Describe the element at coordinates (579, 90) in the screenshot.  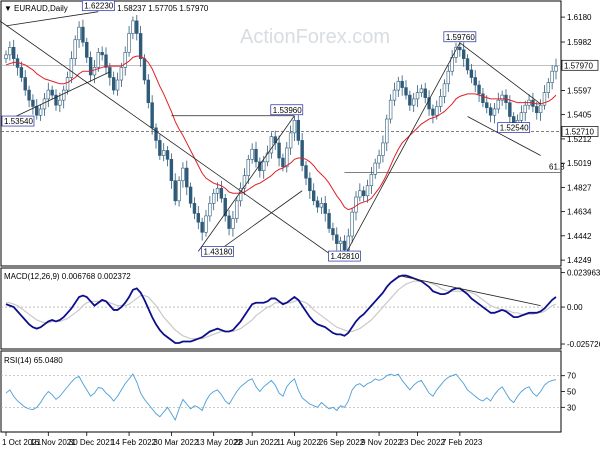
I see `price-axis-label: 1.5597` at that location.